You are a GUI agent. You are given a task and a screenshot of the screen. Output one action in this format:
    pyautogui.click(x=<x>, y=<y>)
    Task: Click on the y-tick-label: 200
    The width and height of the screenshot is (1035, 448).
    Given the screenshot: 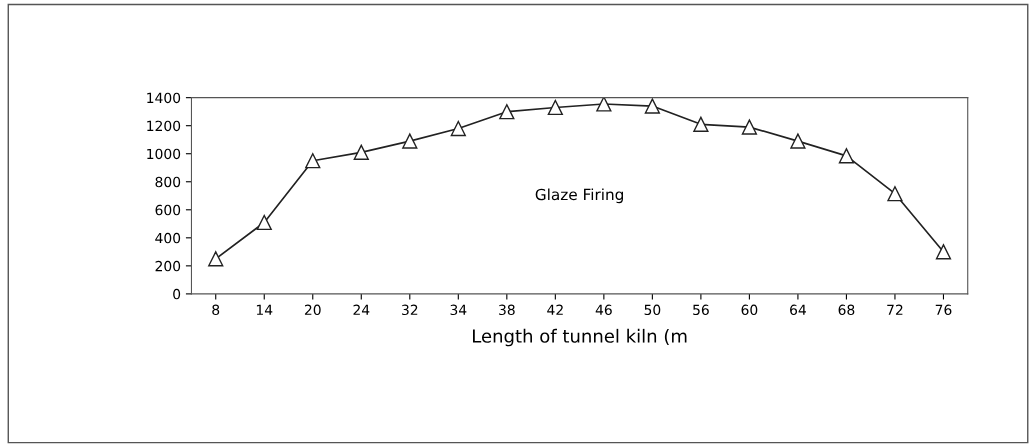 What is the action you would take?
    pyautogui.click(x=168, y=266)
    